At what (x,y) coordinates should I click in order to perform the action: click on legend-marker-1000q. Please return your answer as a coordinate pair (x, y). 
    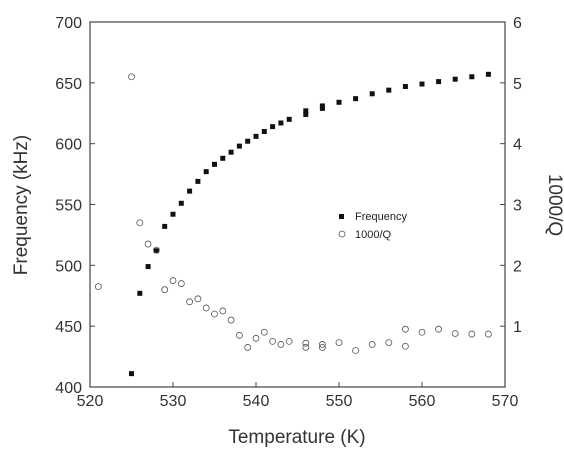
    Looking at the image, I should click on (342, 234).